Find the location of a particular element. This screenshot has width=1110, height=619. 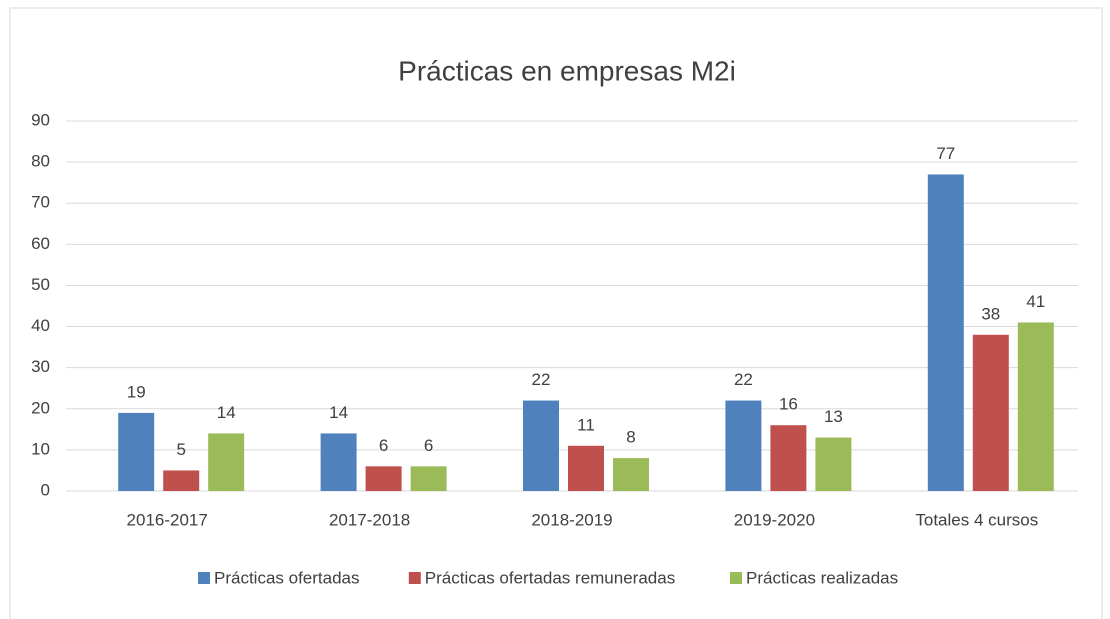

y-tick-label: 20 is located at coordinates (40, 407).